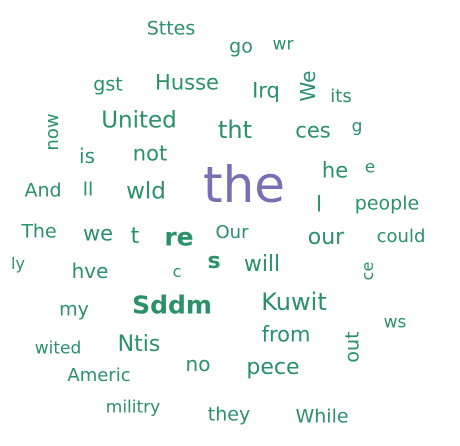 The height and width of the screenshot is (446, 460). I want to click on word: its, so click(341, 96).